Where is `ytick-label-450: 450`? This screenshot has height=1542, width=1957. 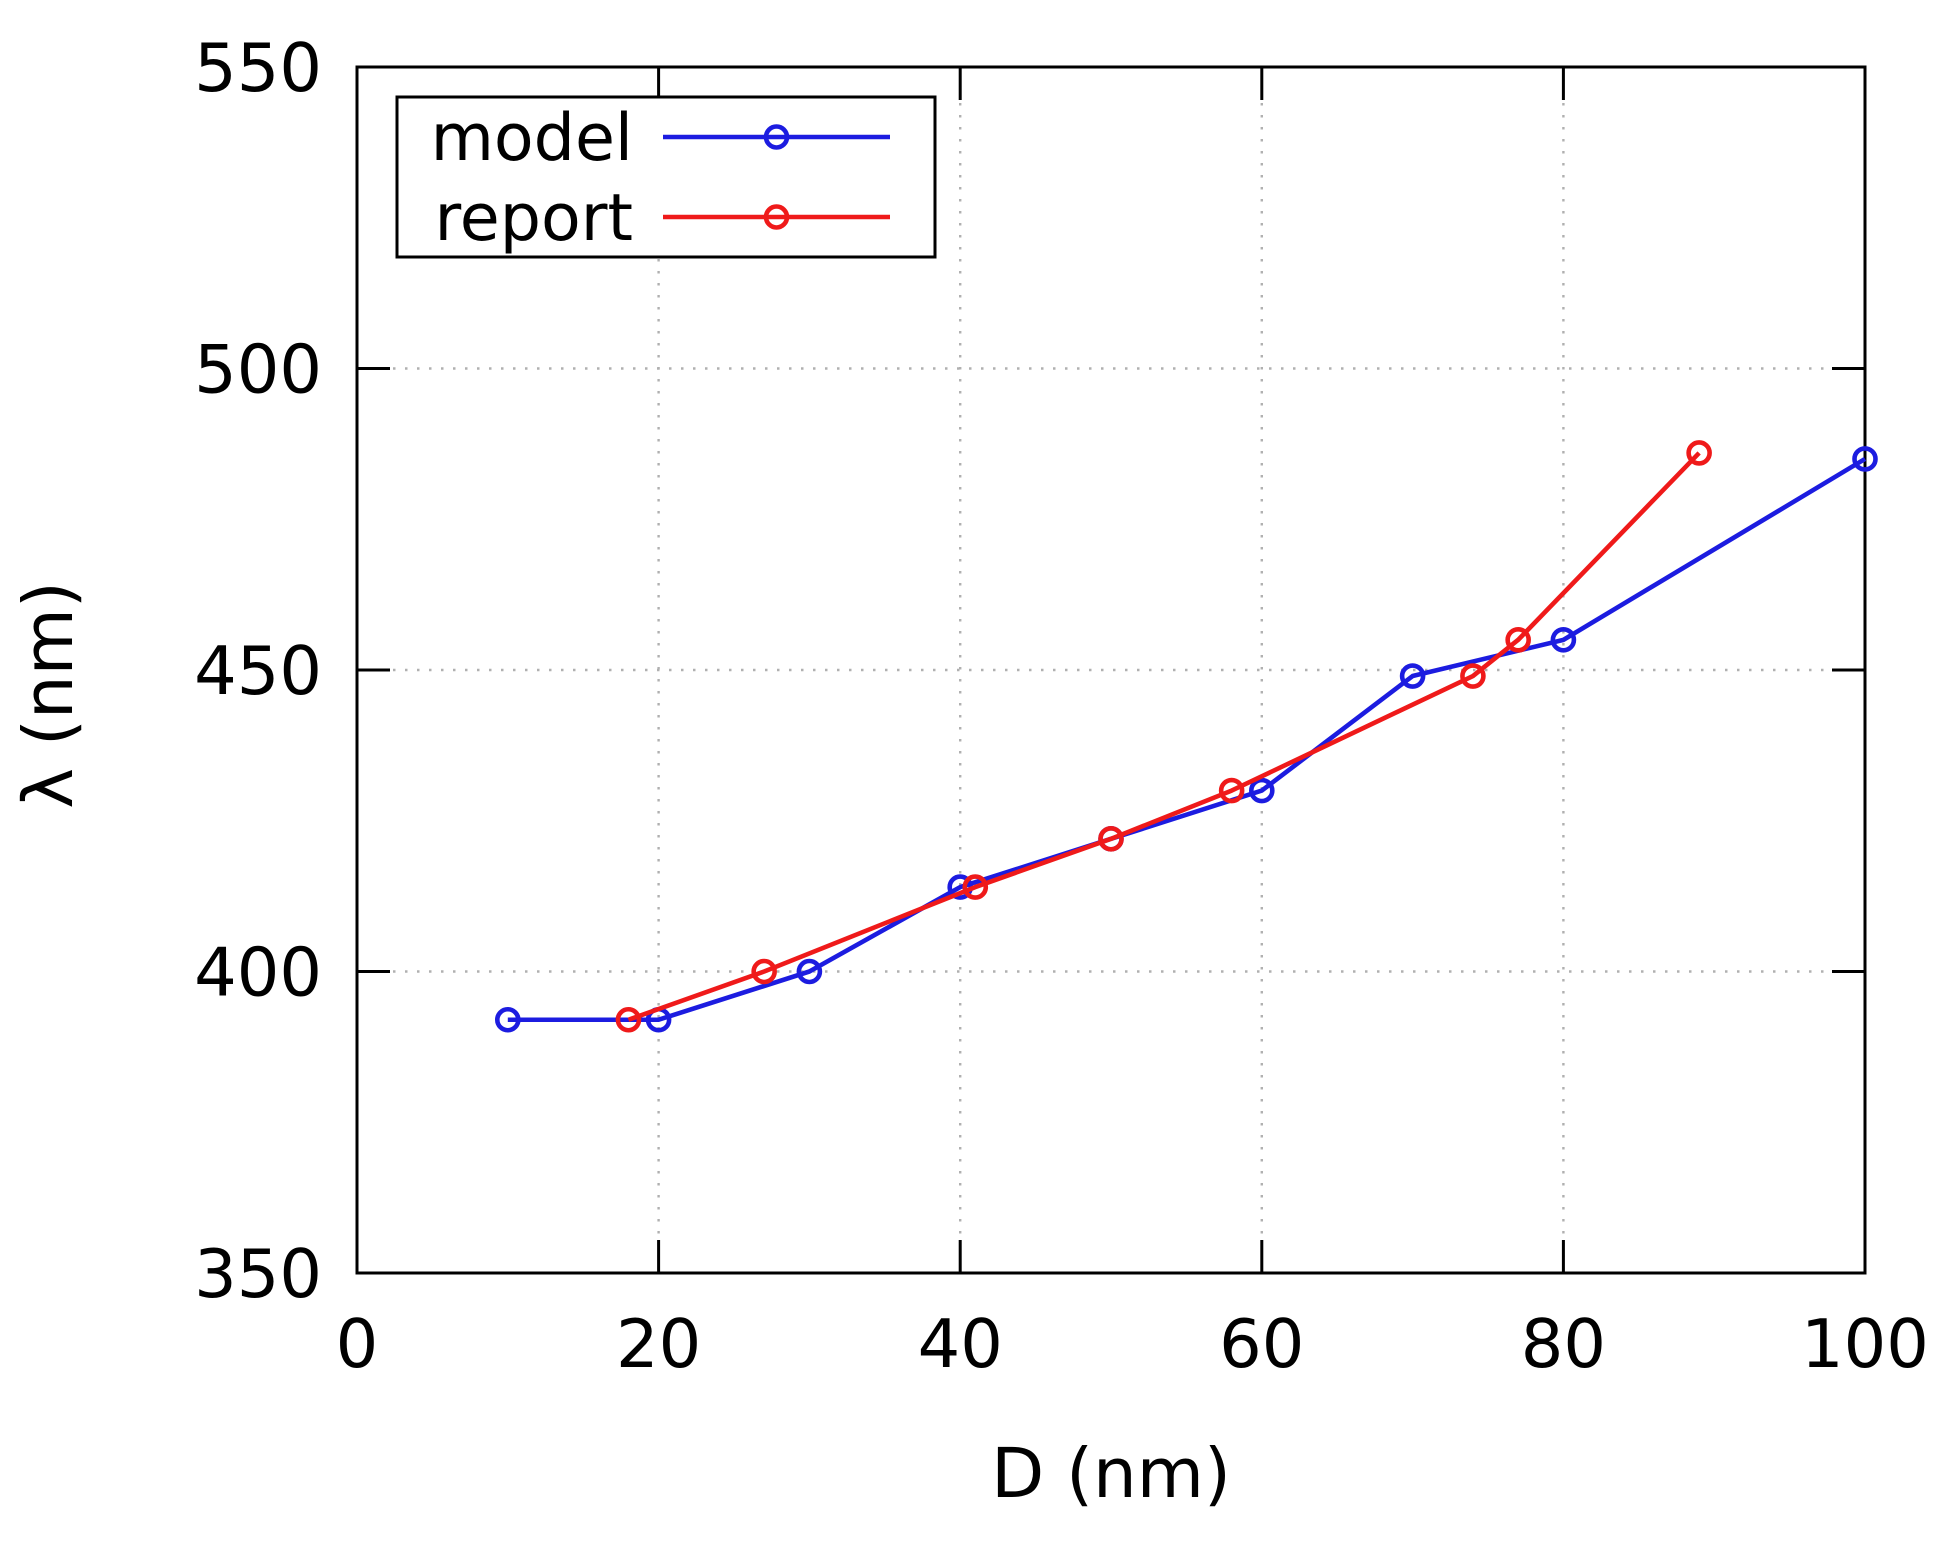 ytick-label-450: 450 is located at coordinates (258, 671).